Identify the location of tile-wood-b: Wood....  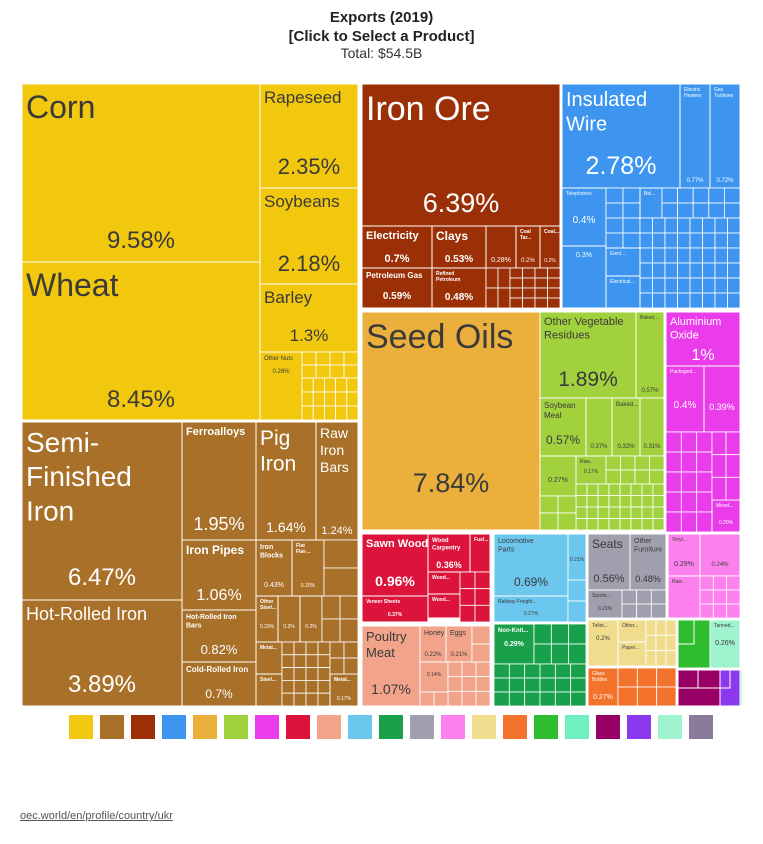
(444, 606).